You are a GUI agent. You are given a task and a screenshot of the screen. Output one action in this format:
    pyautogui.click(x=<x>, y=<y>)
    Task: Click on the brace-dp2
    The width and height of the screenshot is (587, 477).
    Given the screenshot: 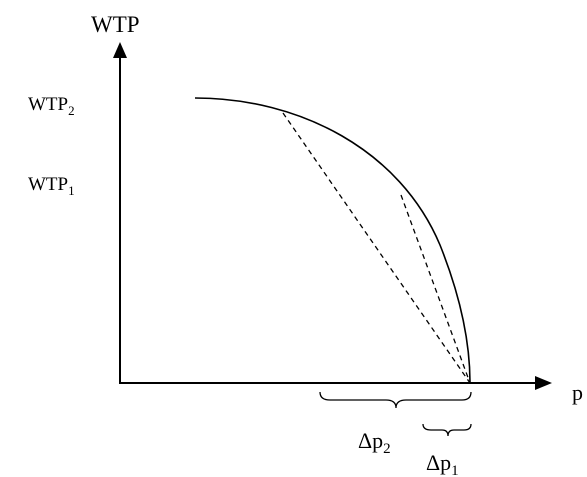 What is the action you would take?
    pyautogui.click(x=395, y=400)
    